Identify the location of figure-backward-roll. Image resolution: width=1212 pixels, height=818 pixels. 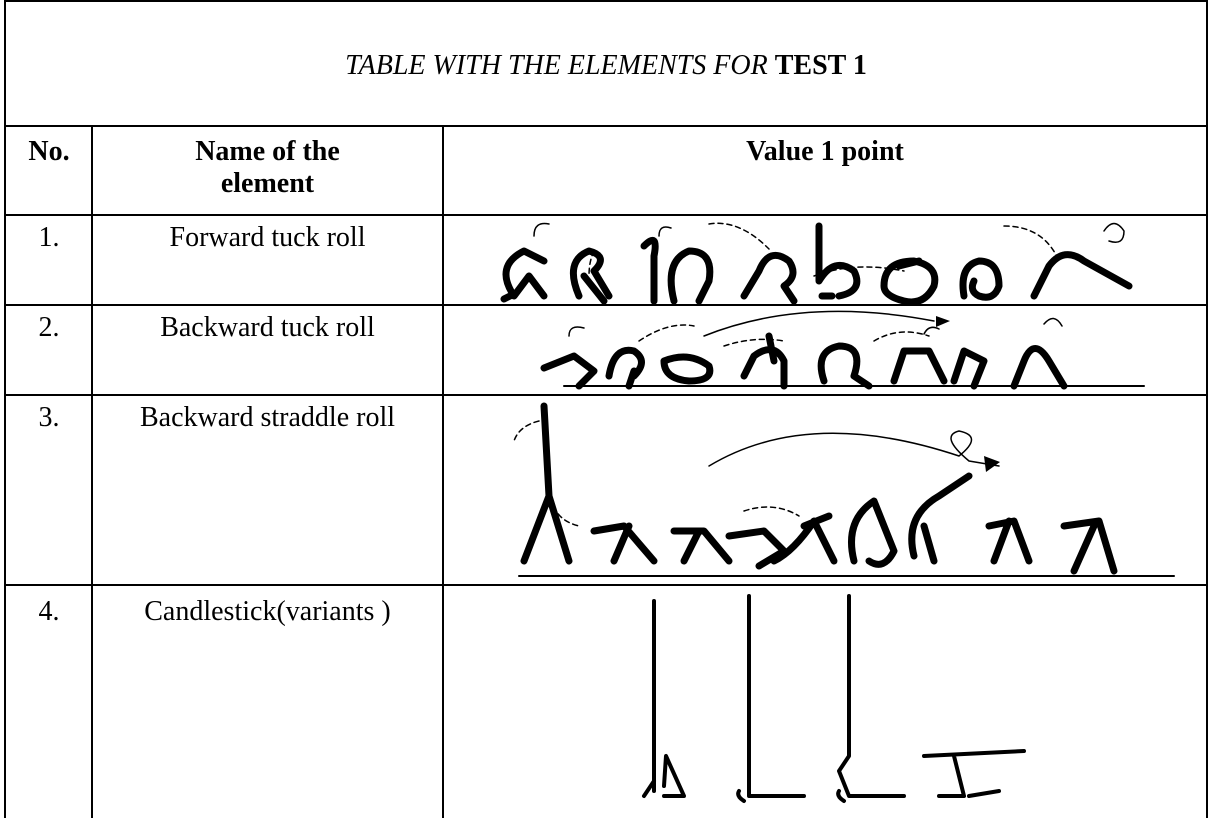
(842, 350).